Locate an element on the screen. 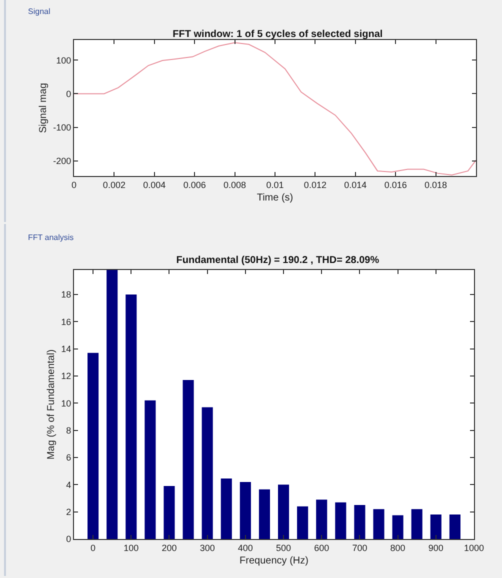 This screenshot has width=502, height=578. x-tick-label: 0.018 is located at coordinates (436, 185).